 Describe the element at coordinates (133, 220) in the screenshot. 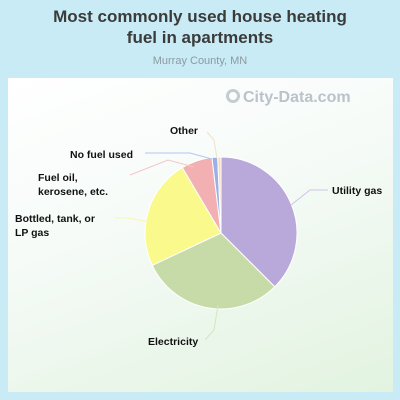

I see `leader-bottled` at that location.